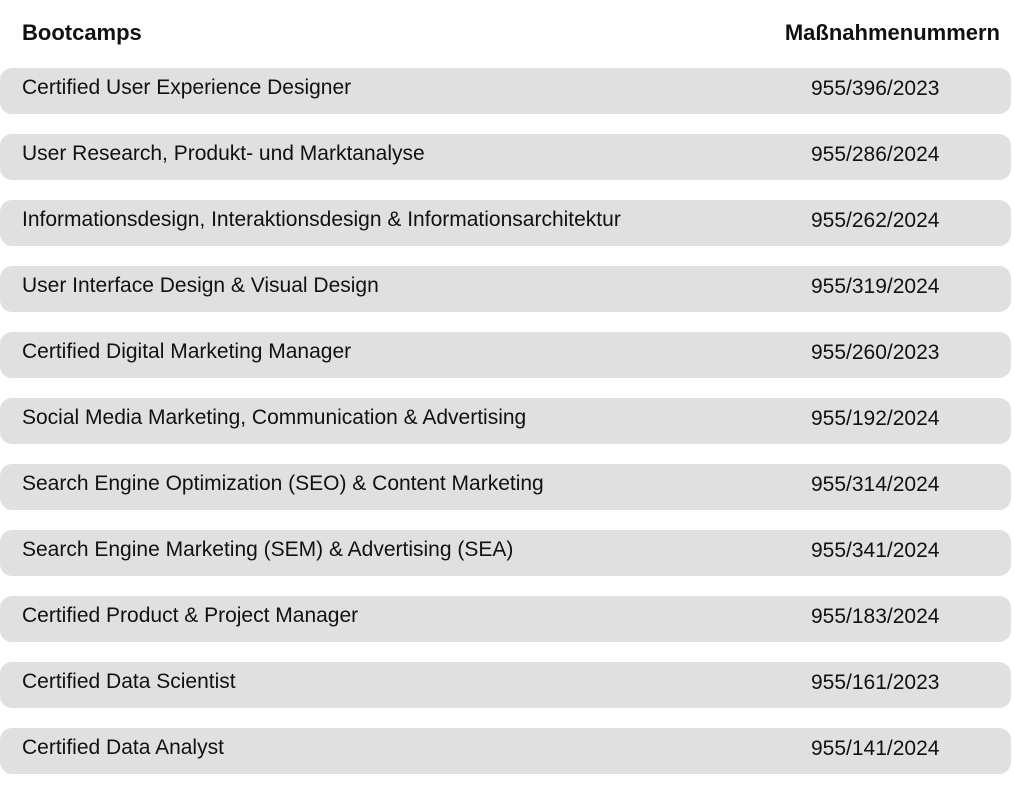 Image resolution: width=1014 pixels, height=794 pixels. Describe the element at coordinates (200, 285) in the screenshot. I see `bootcamp-name: User Interface Design & Visual Design` at that location.